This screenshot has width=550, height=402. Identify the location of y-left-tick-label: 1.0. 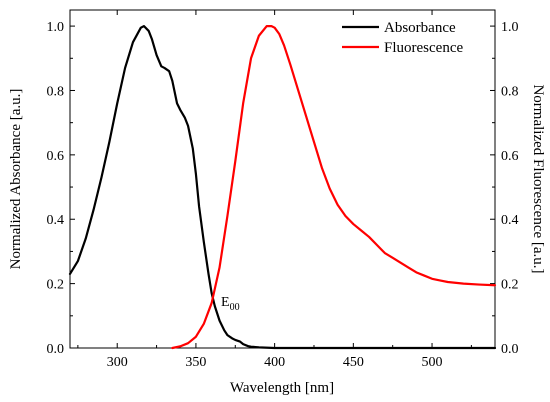
(56, 27).